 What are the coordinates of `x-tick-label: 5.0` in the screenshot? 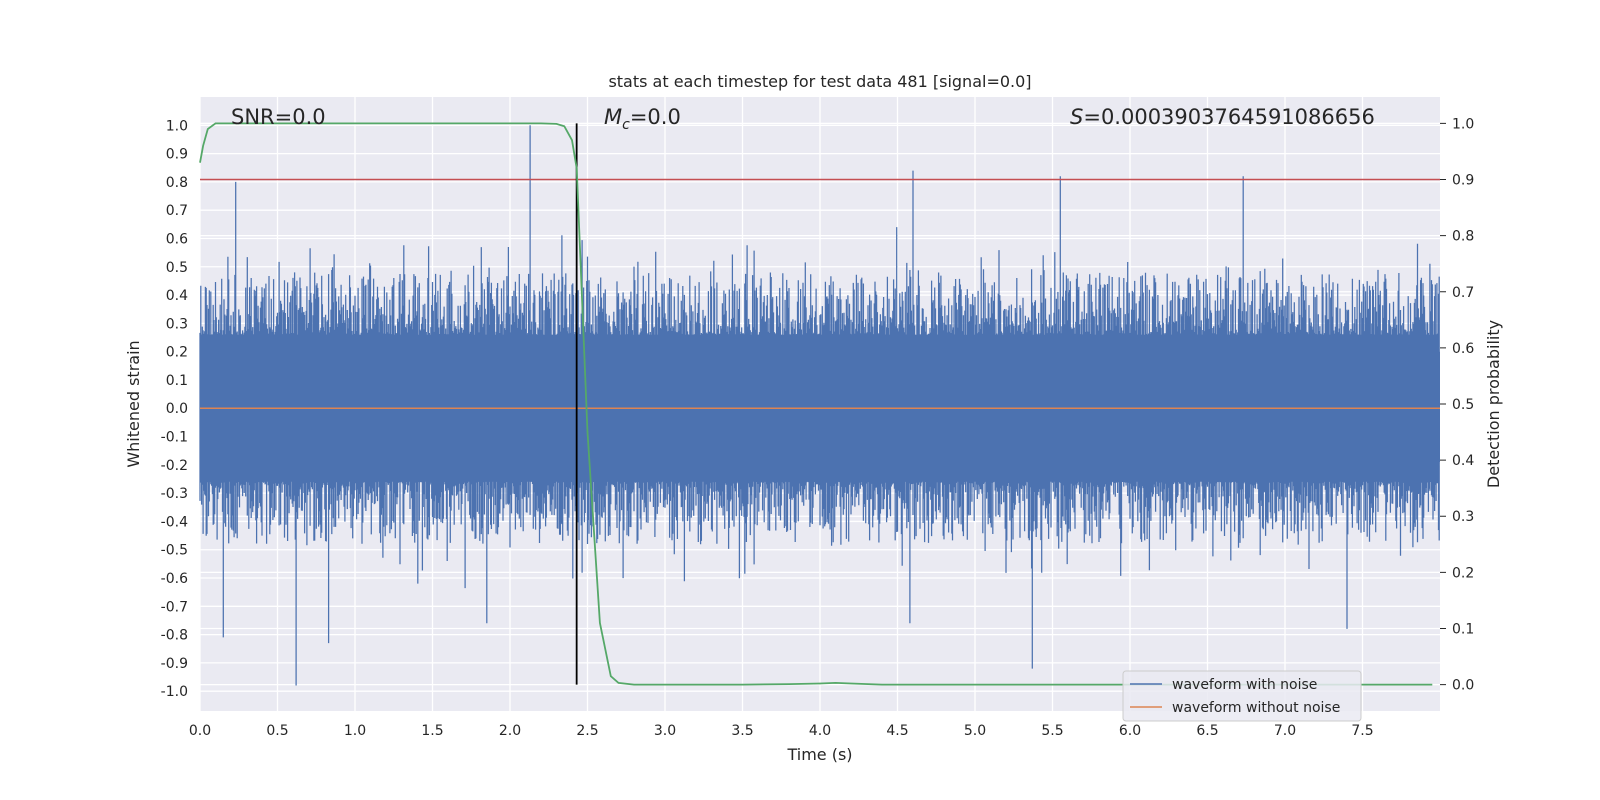 It's located at (975, 731).